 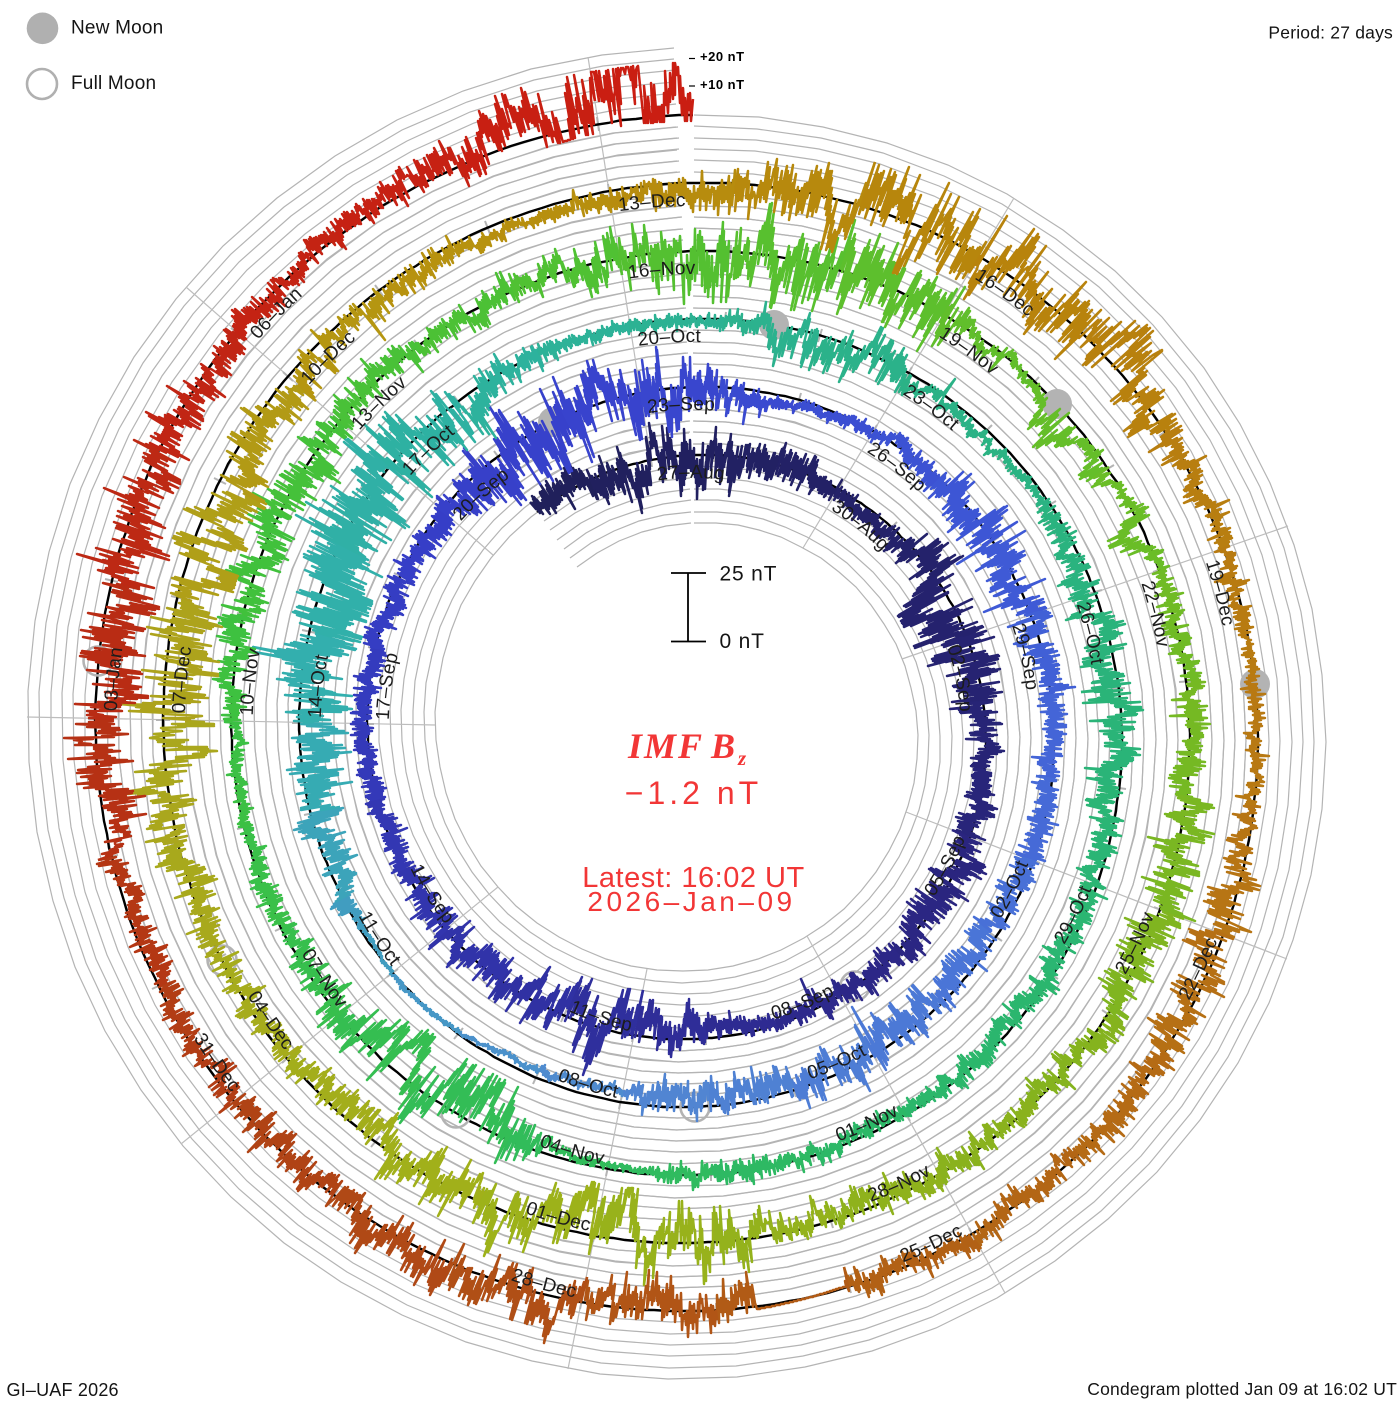 I want to click on svg-text: Full Moon, so click(x=113, y=83).